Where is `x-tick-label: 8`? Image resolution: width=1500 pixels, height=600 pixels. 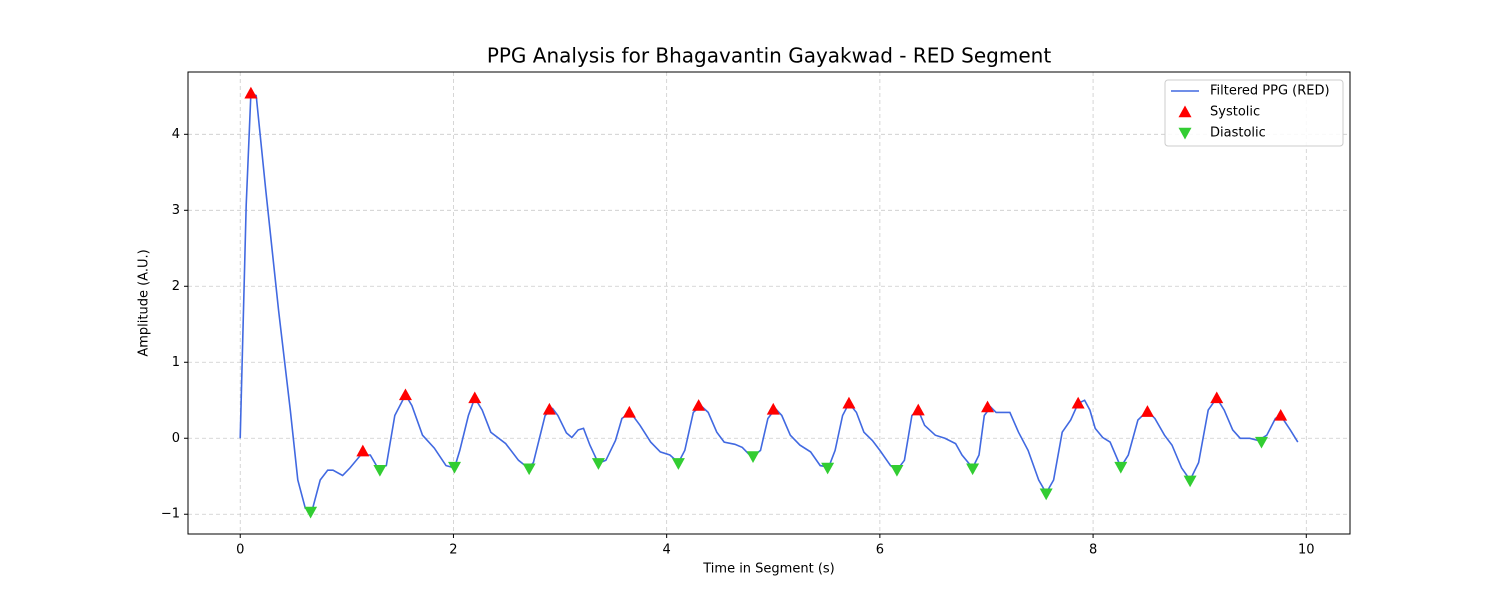
x-tick-label: 8 is located at coordinates (1093, 550).